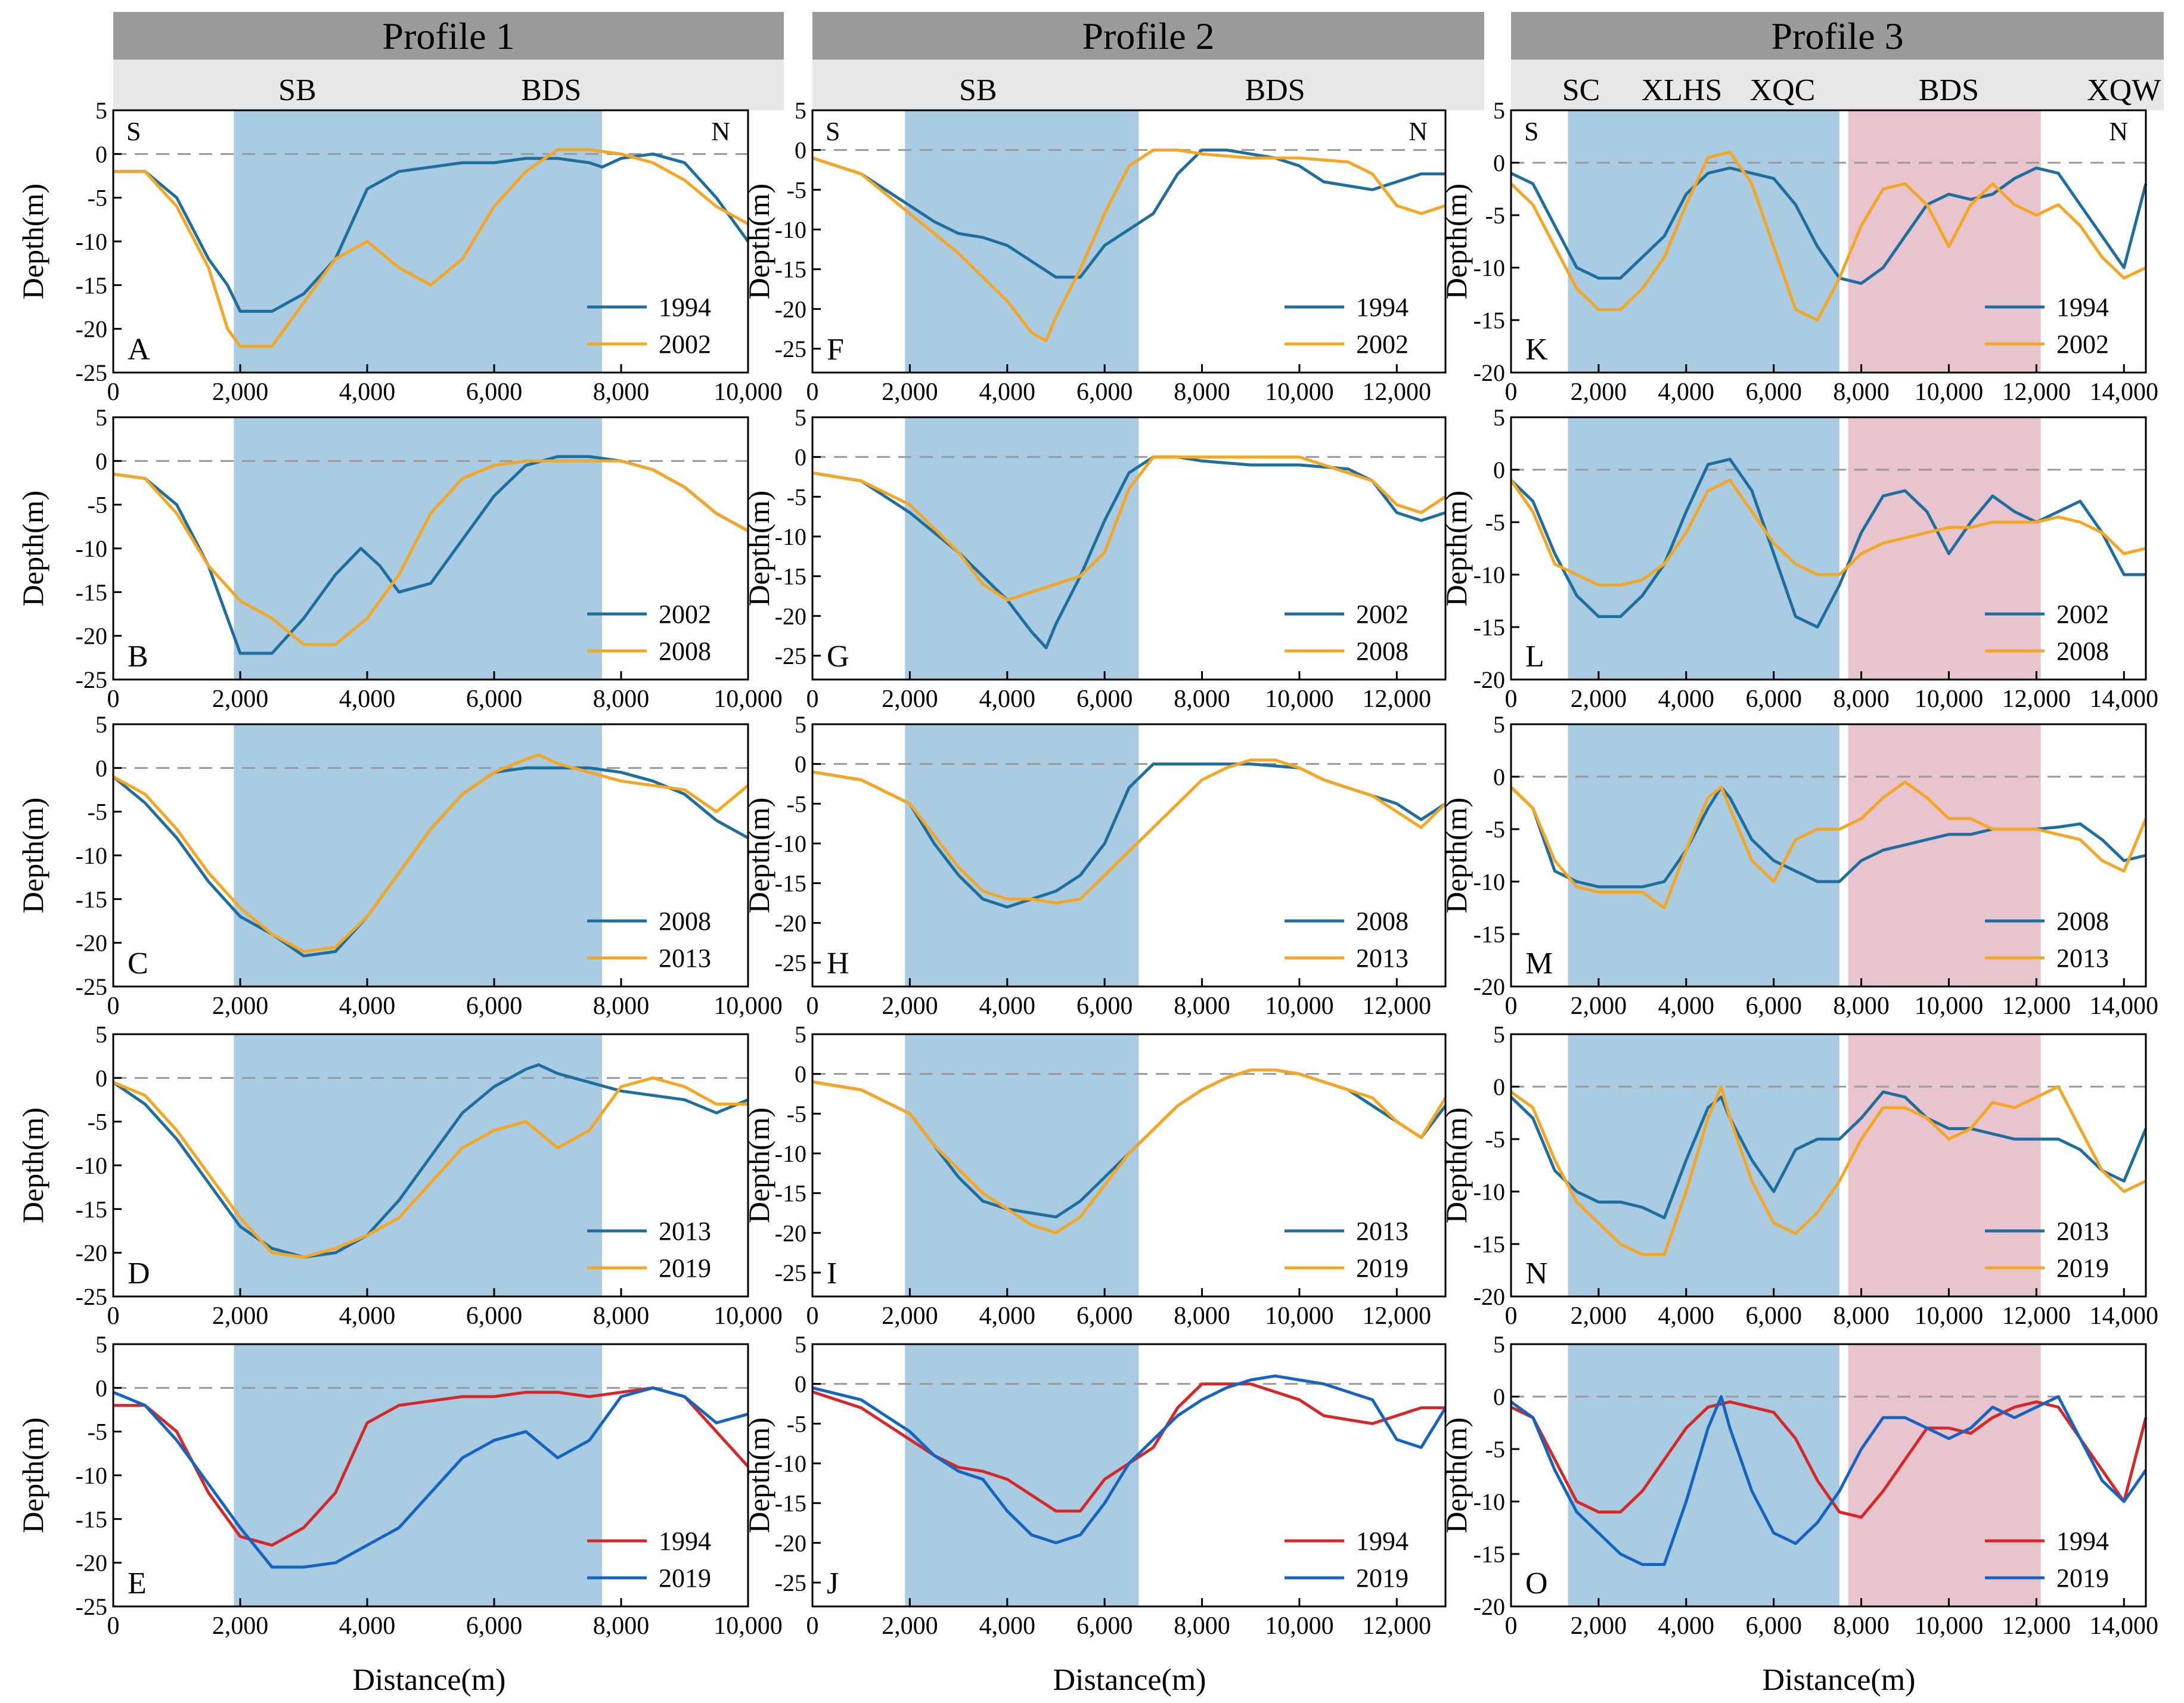 This screenshot has width=2184, height=1703. What do you see at coordinates (428, 1680) in the screenshot?
I see `x-axis-title-col1: Distance(m)` at bounding box center [428, 1680].